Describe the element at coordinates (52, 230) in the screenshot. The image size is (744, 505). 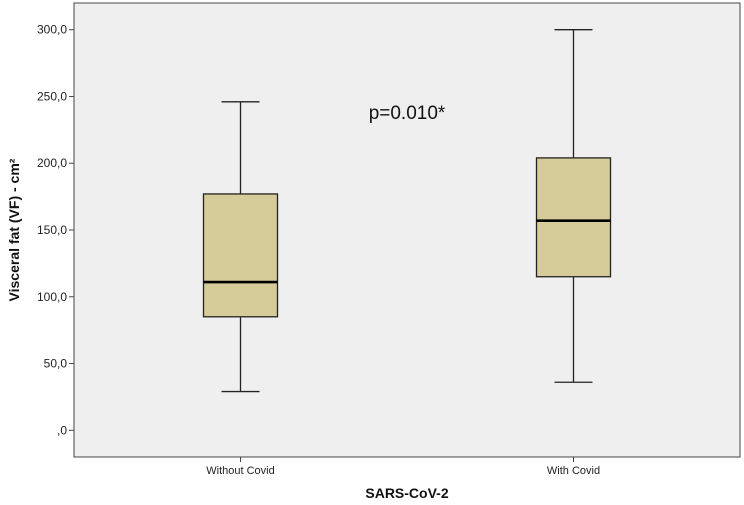
I see `y-tick-label: 150,0` at that location.